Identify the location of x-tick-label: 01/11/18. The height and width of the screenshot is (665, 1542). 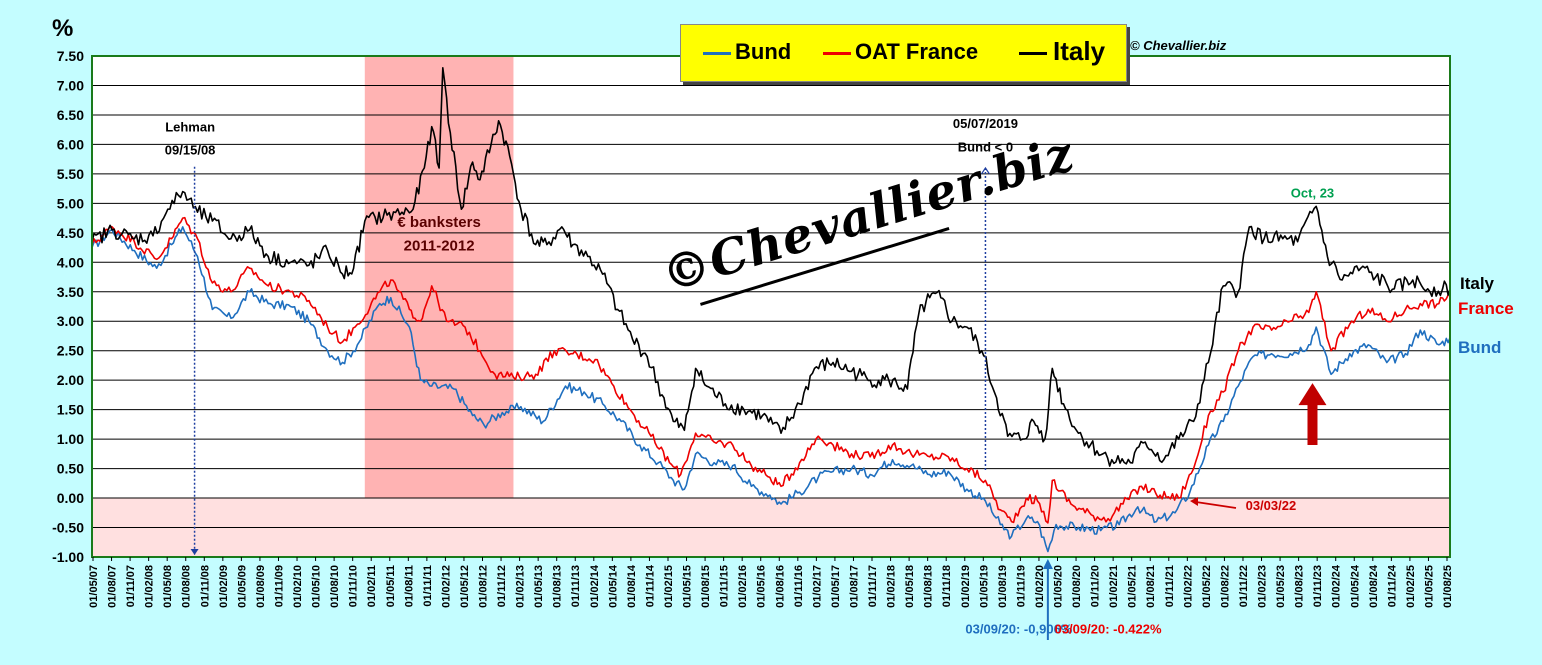
(947, 586).